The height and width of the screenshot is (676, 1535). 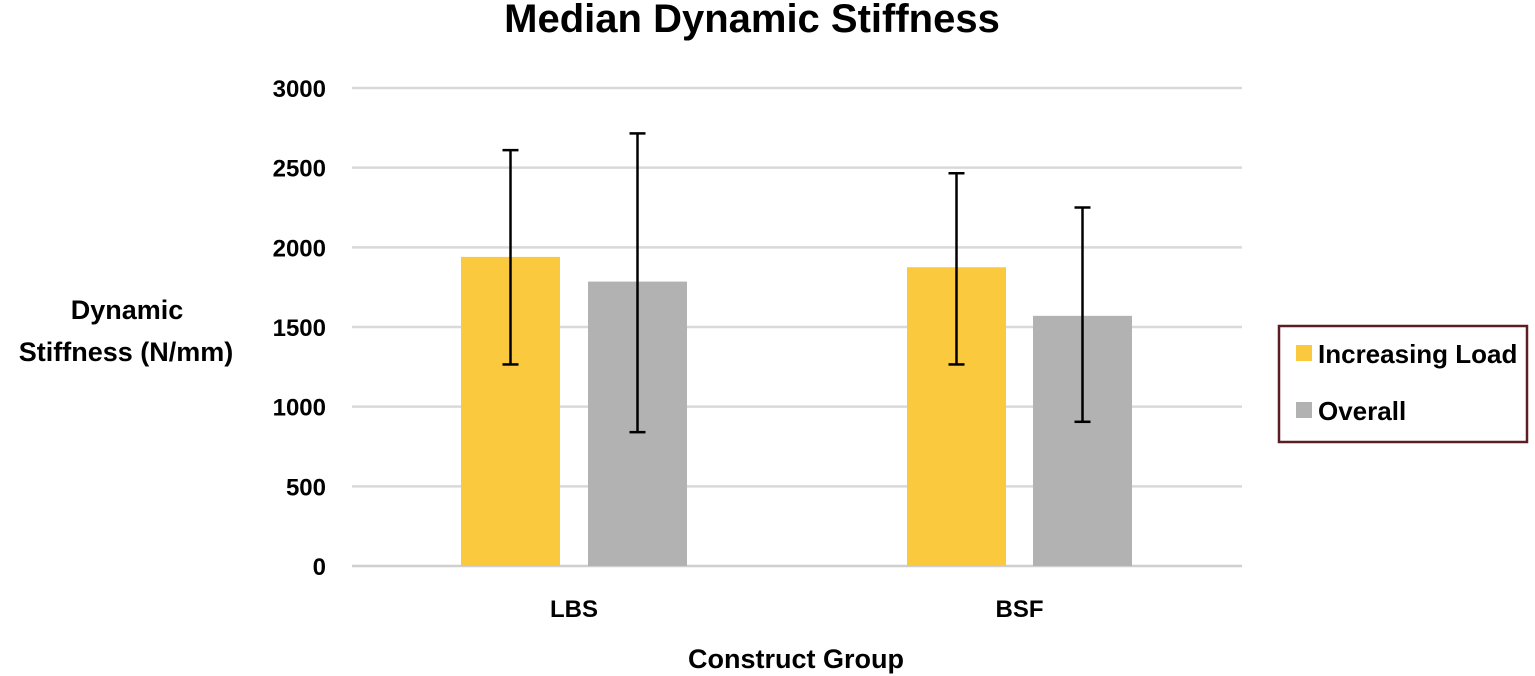 I want to click on x-tick-label-bsf: BSF, so click(x=1020, y=609).